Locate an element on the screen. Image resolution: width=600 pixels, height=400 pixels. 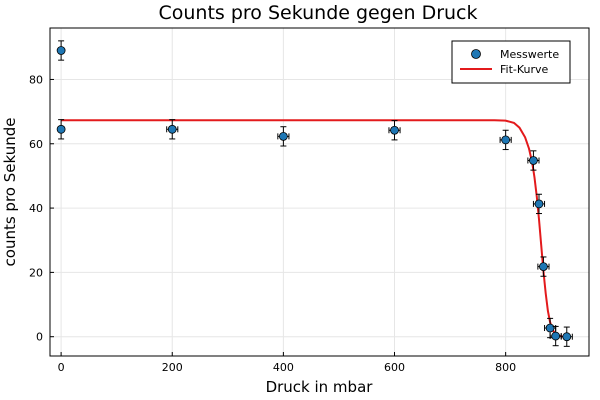
legend-box is located at coordinates (511, 62).